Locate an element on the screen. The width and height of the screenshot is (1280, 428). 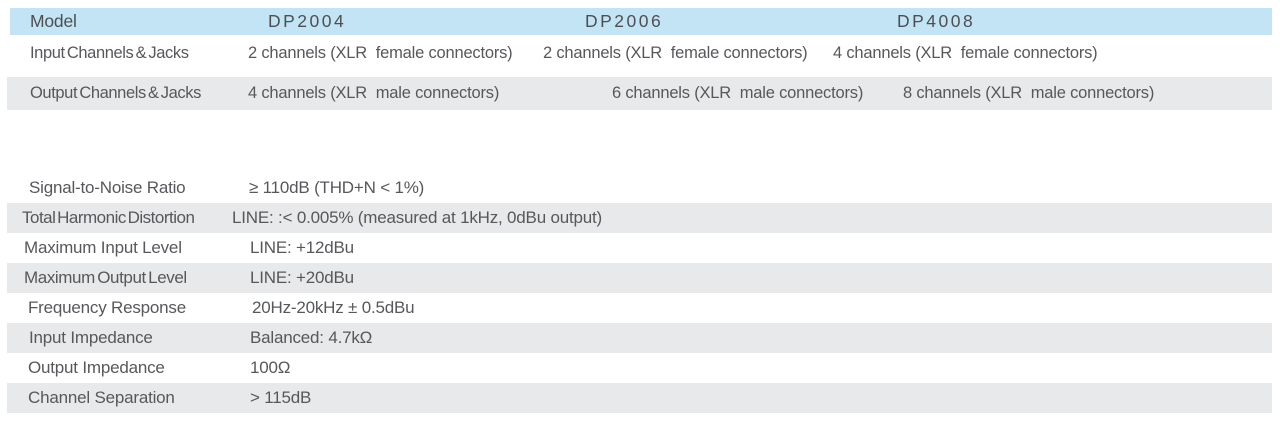
spec-value: > 115dB is located at coordinates (281, 397).